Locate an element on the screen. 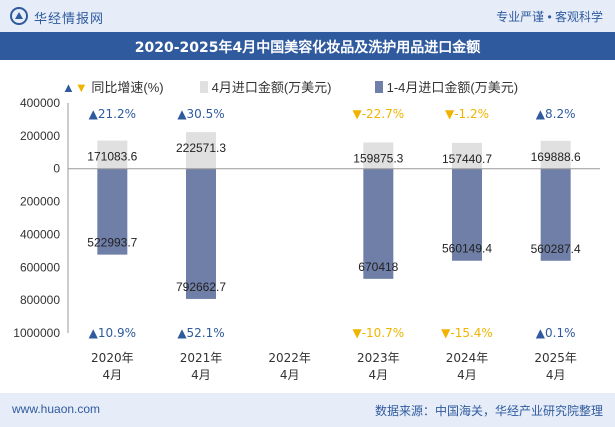 Image resolution: width=615 pixels, height=427 pixels. y-tick-label: 0 is located at coordinates (56, 169).